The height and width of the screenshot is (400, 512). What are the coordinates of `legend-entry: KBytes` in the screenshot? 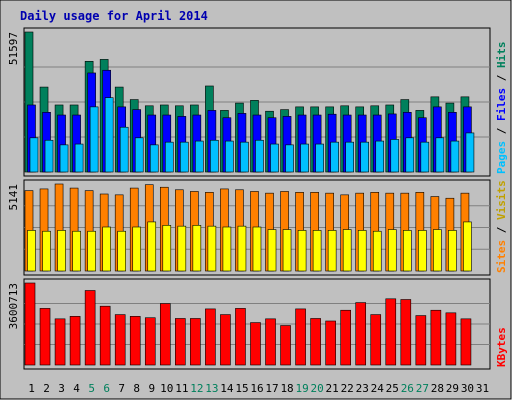 It's located at (501, 347).